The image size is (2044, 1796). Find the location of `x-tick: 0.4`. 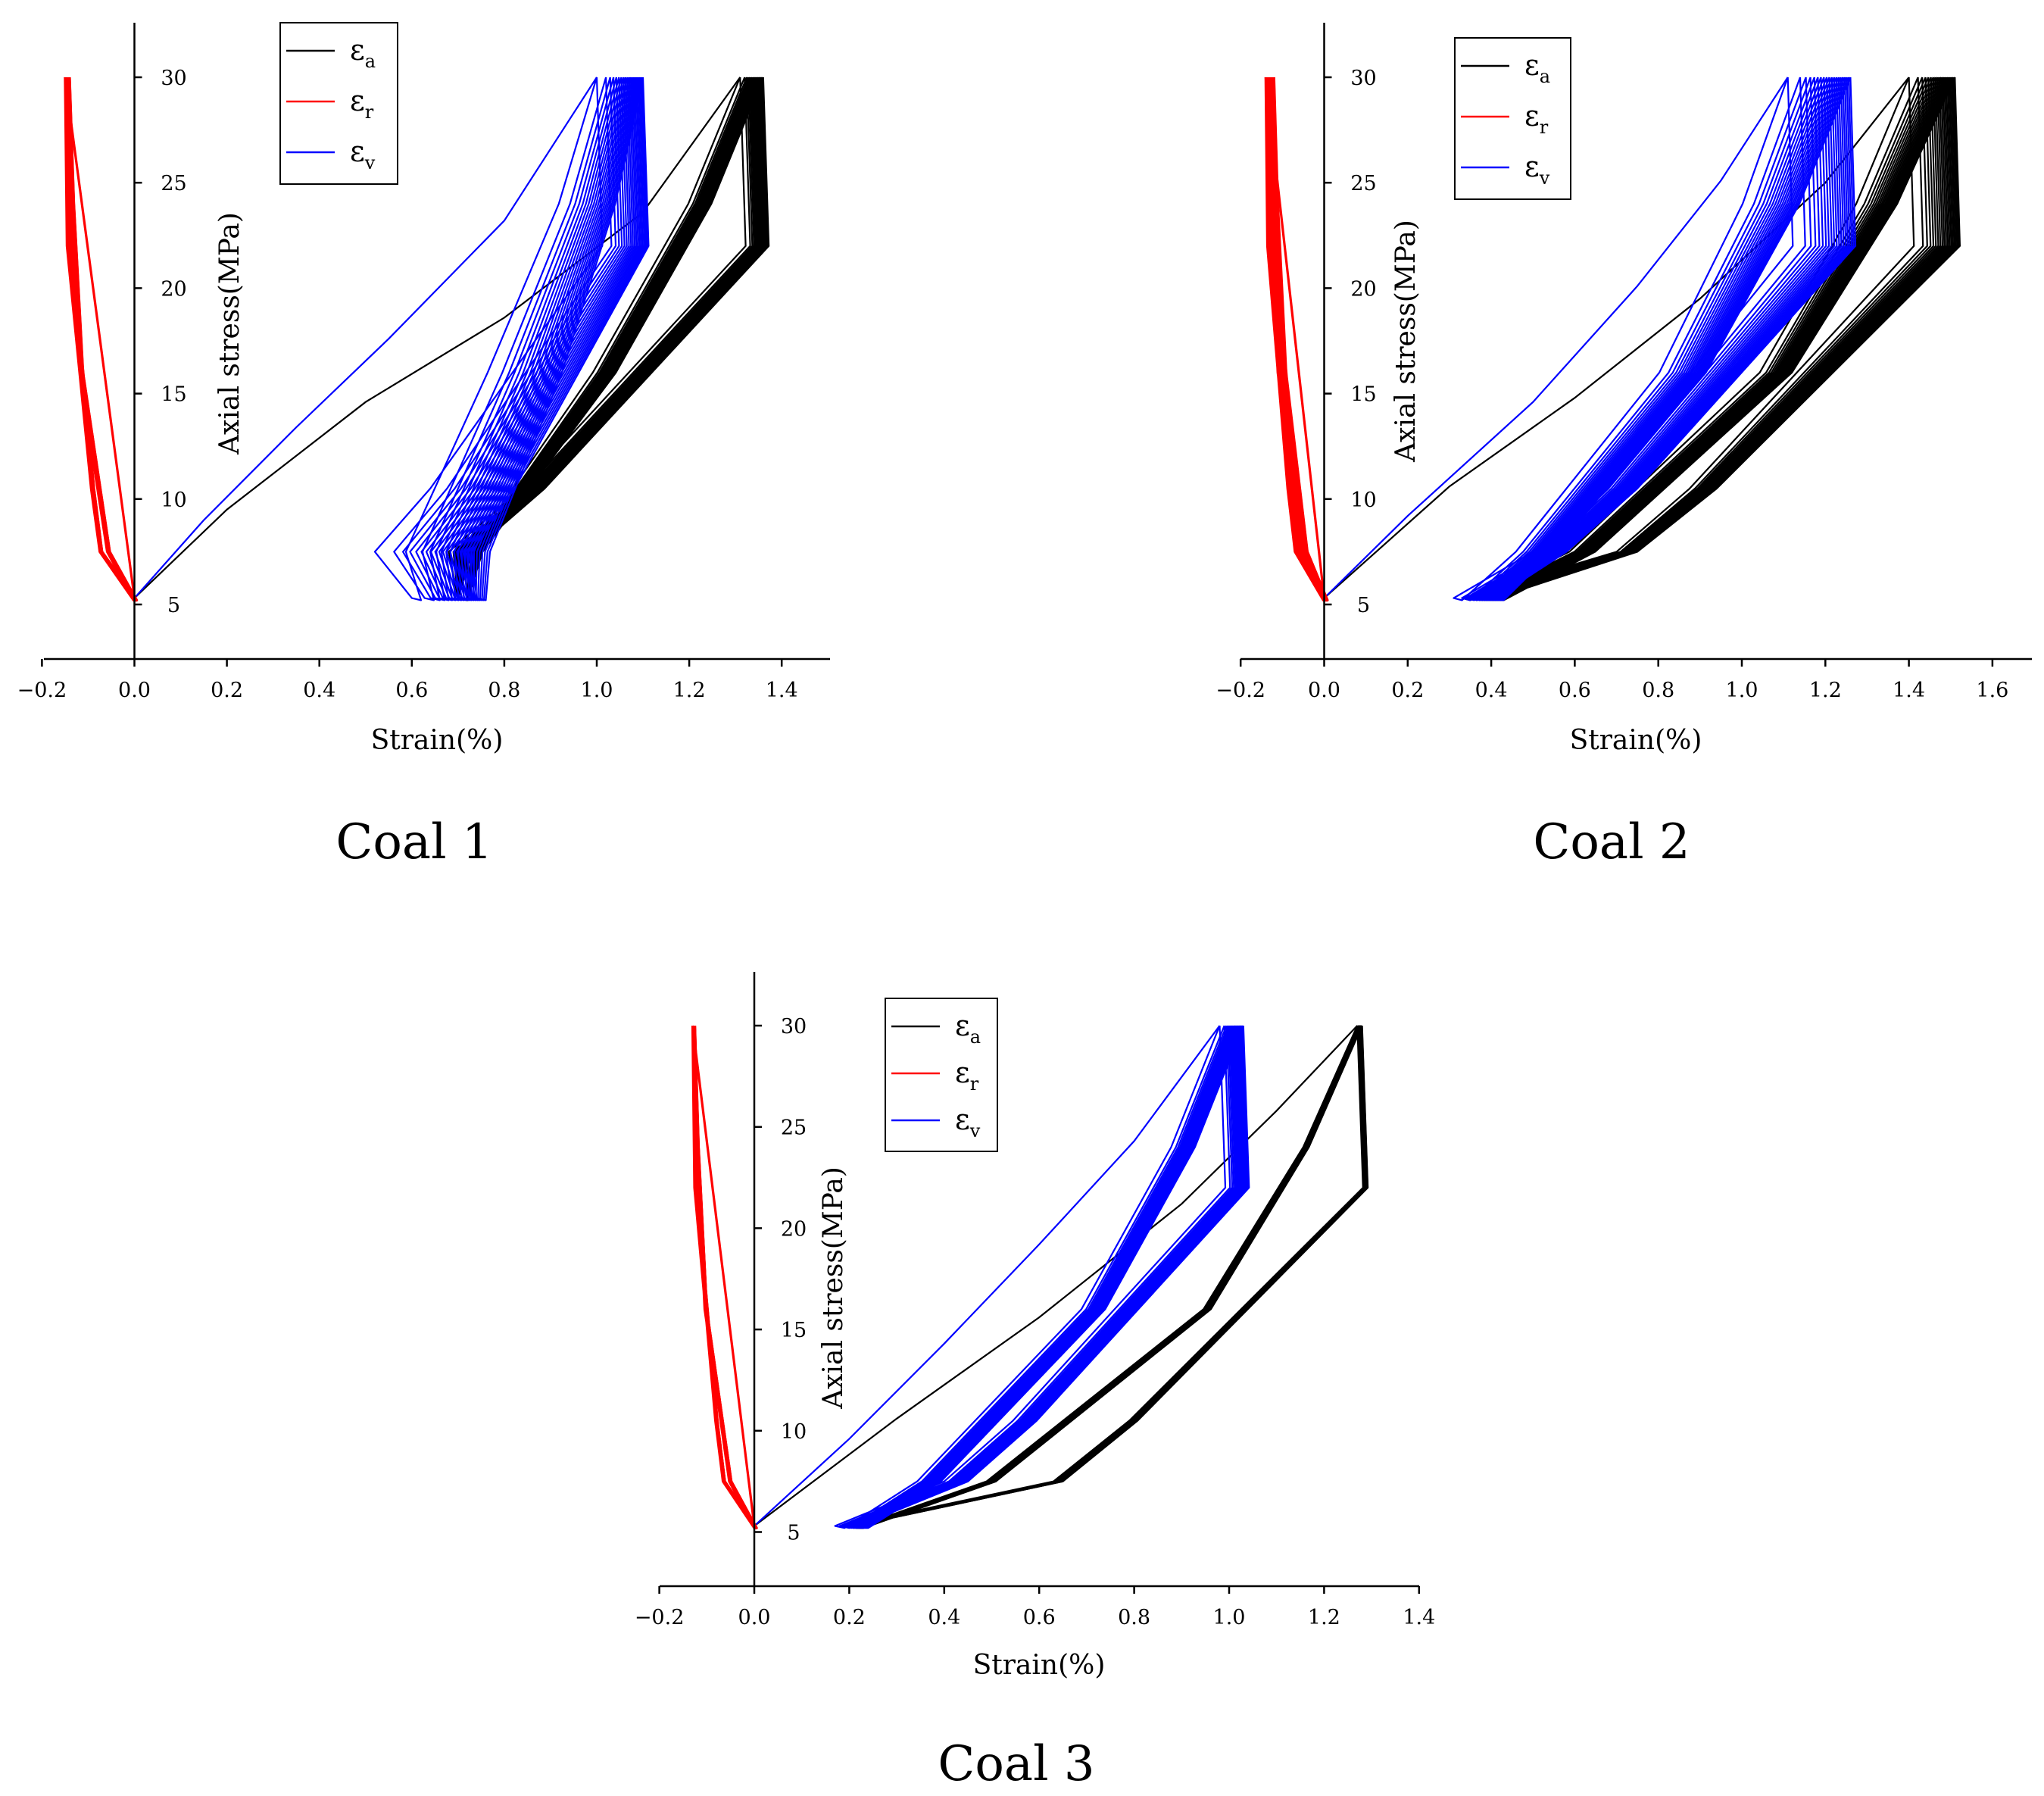

x-tick: 0.4 is located at coordinates (319, 680).